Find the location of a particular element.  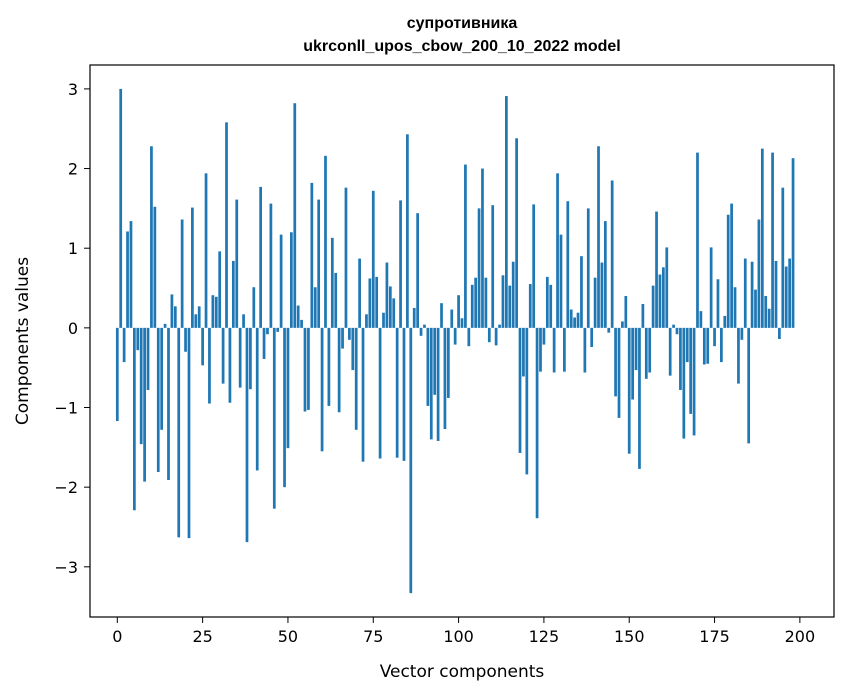

y-axis: −3 −2 −1 0 1 2 3 is located at coordinates (72, 328).